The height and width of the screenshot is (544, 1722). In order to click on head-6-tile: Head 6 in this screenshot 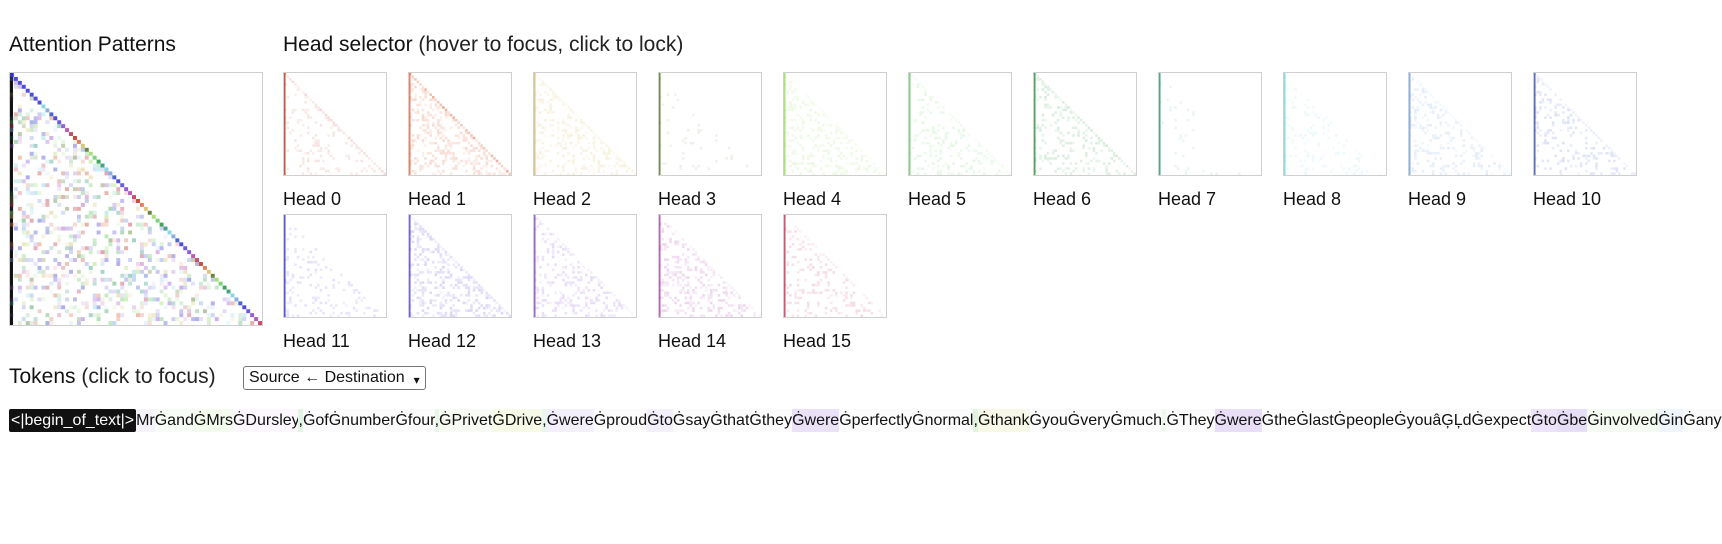, I will do `click(1085, 141)`.